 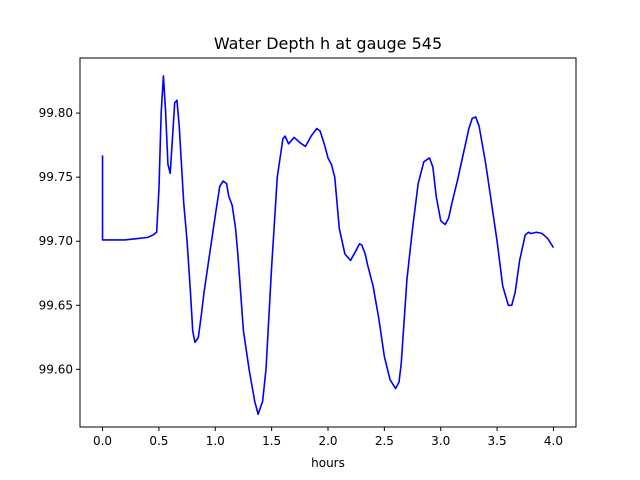 What do you see at coordinates (56, 305) in the screenshot?
I see `y-tick-label: 99.65` at bounding box center [56, 305].